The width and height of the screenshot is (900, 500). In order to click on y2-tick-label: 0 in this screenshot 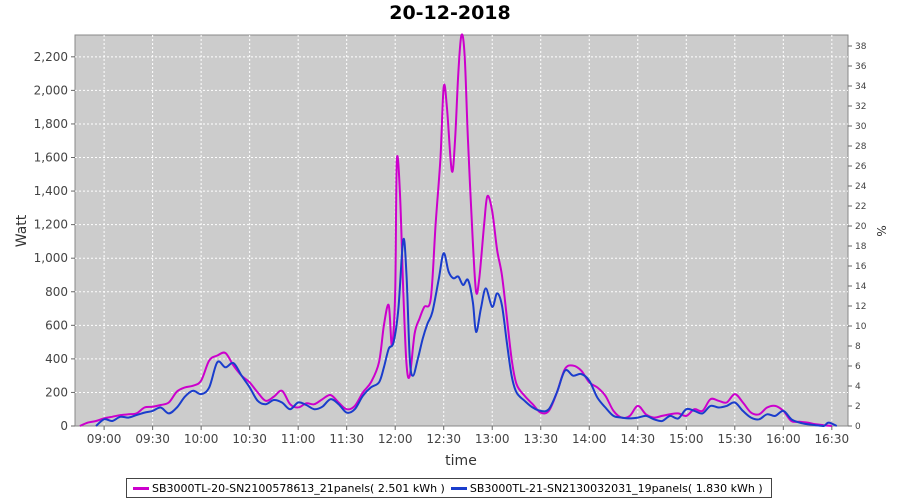, I will do `click(858, 427)`.